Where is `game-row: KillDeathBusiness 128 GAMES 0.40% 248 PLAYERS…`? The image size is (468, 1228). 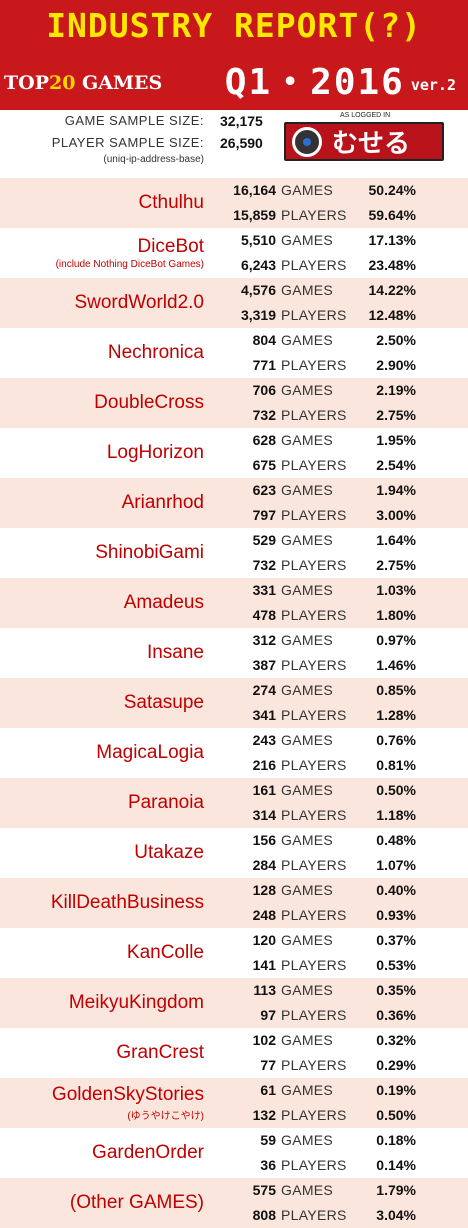 game-row: KillDeathBusiness 128 GAMES 0.40% 248 PLAYERS… is located at coordinates (234, 903).